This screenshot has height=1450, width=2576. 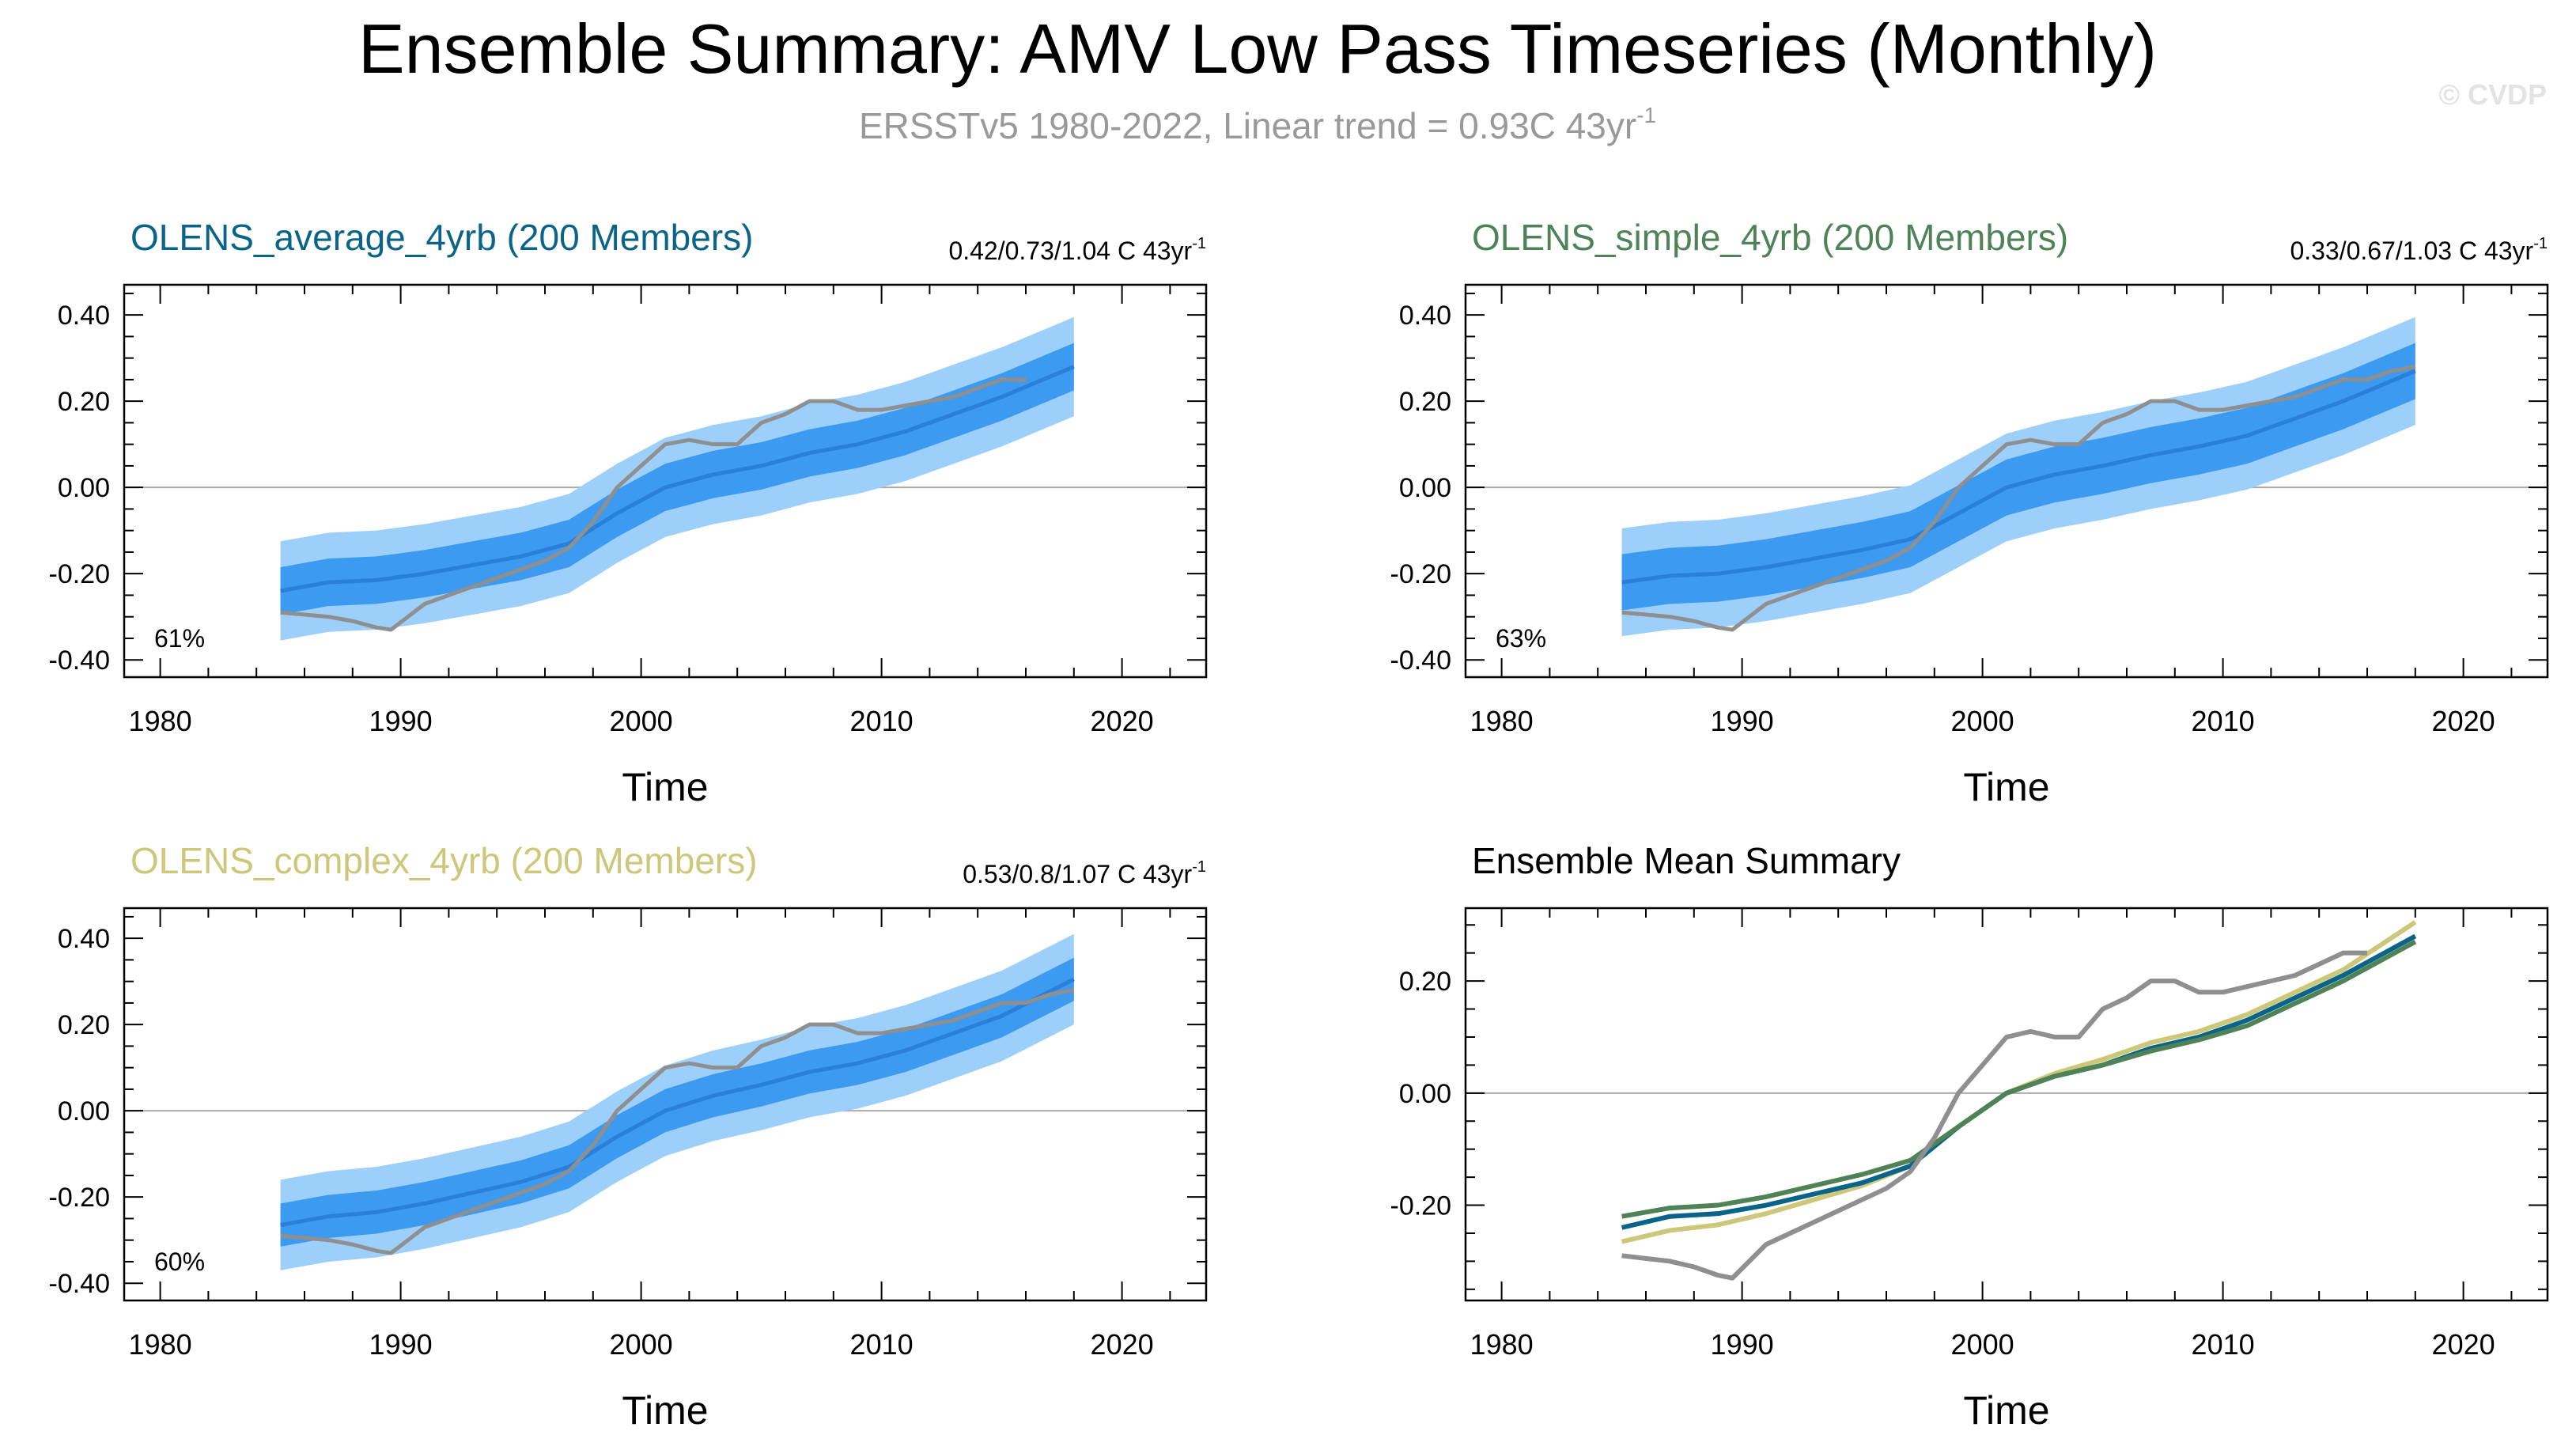 I want to click on percent-label: 61%, so click(x=179, y=638).